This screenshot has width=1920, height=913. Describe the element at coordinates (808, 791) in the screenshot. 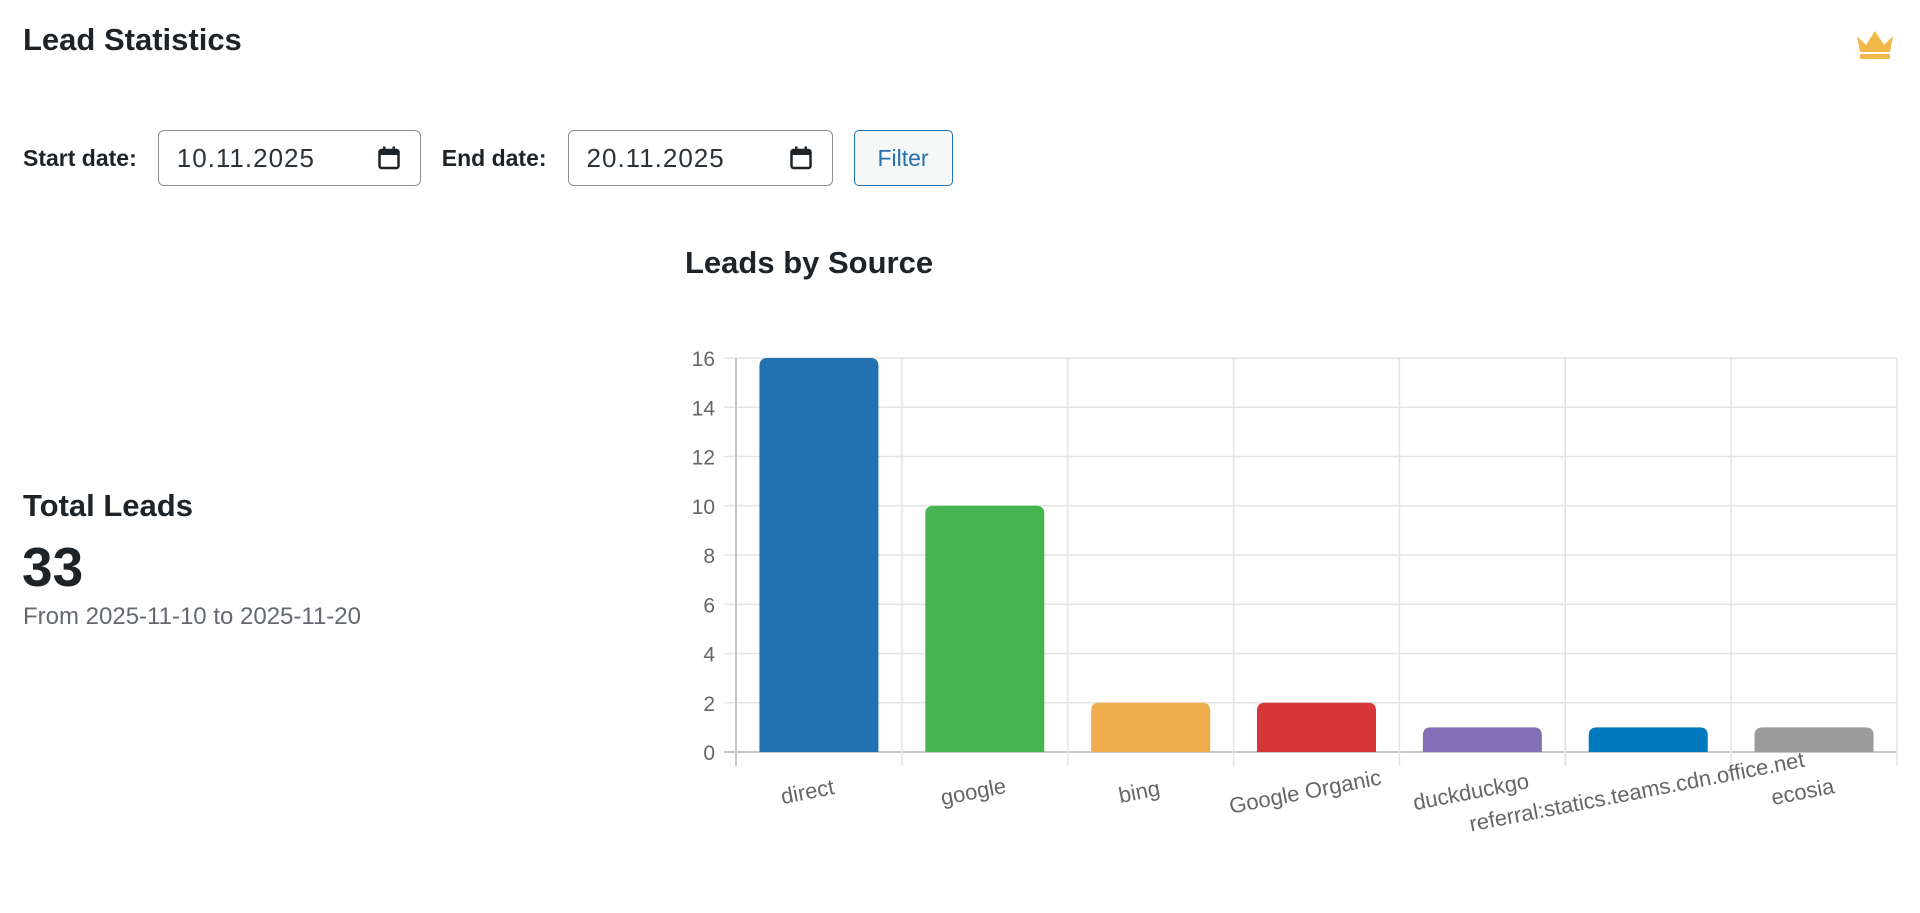

I see `x-tick-label: direct` at that location.